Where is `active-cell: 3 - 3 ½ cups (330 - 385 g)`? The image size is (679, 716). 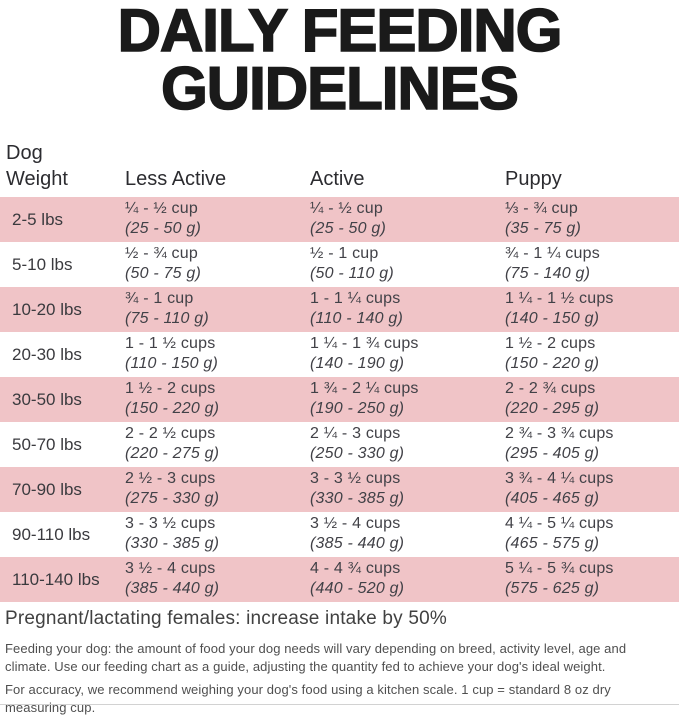
active-cell: 3 - 3 ½ cups (330 - 385 g) is located at coordinates (407, 489).